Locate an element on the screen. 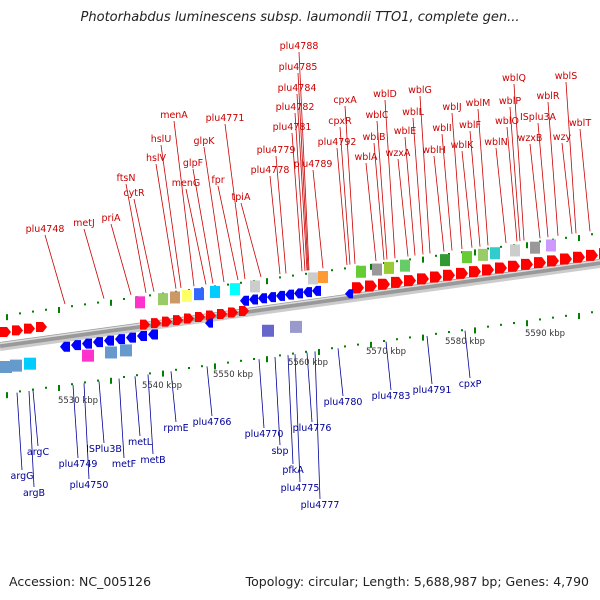  gene-label: cpxR is located at coordinates (340, 121).